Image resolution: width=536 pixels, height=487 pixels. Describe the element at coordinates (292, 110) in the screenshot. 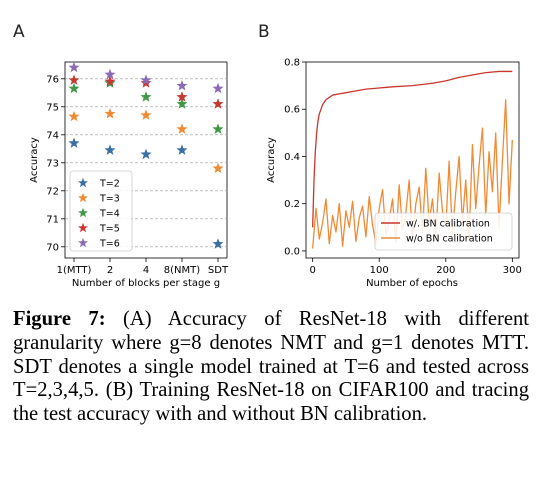

I see `chart-b-y-tick-label: 0.6` at that location.